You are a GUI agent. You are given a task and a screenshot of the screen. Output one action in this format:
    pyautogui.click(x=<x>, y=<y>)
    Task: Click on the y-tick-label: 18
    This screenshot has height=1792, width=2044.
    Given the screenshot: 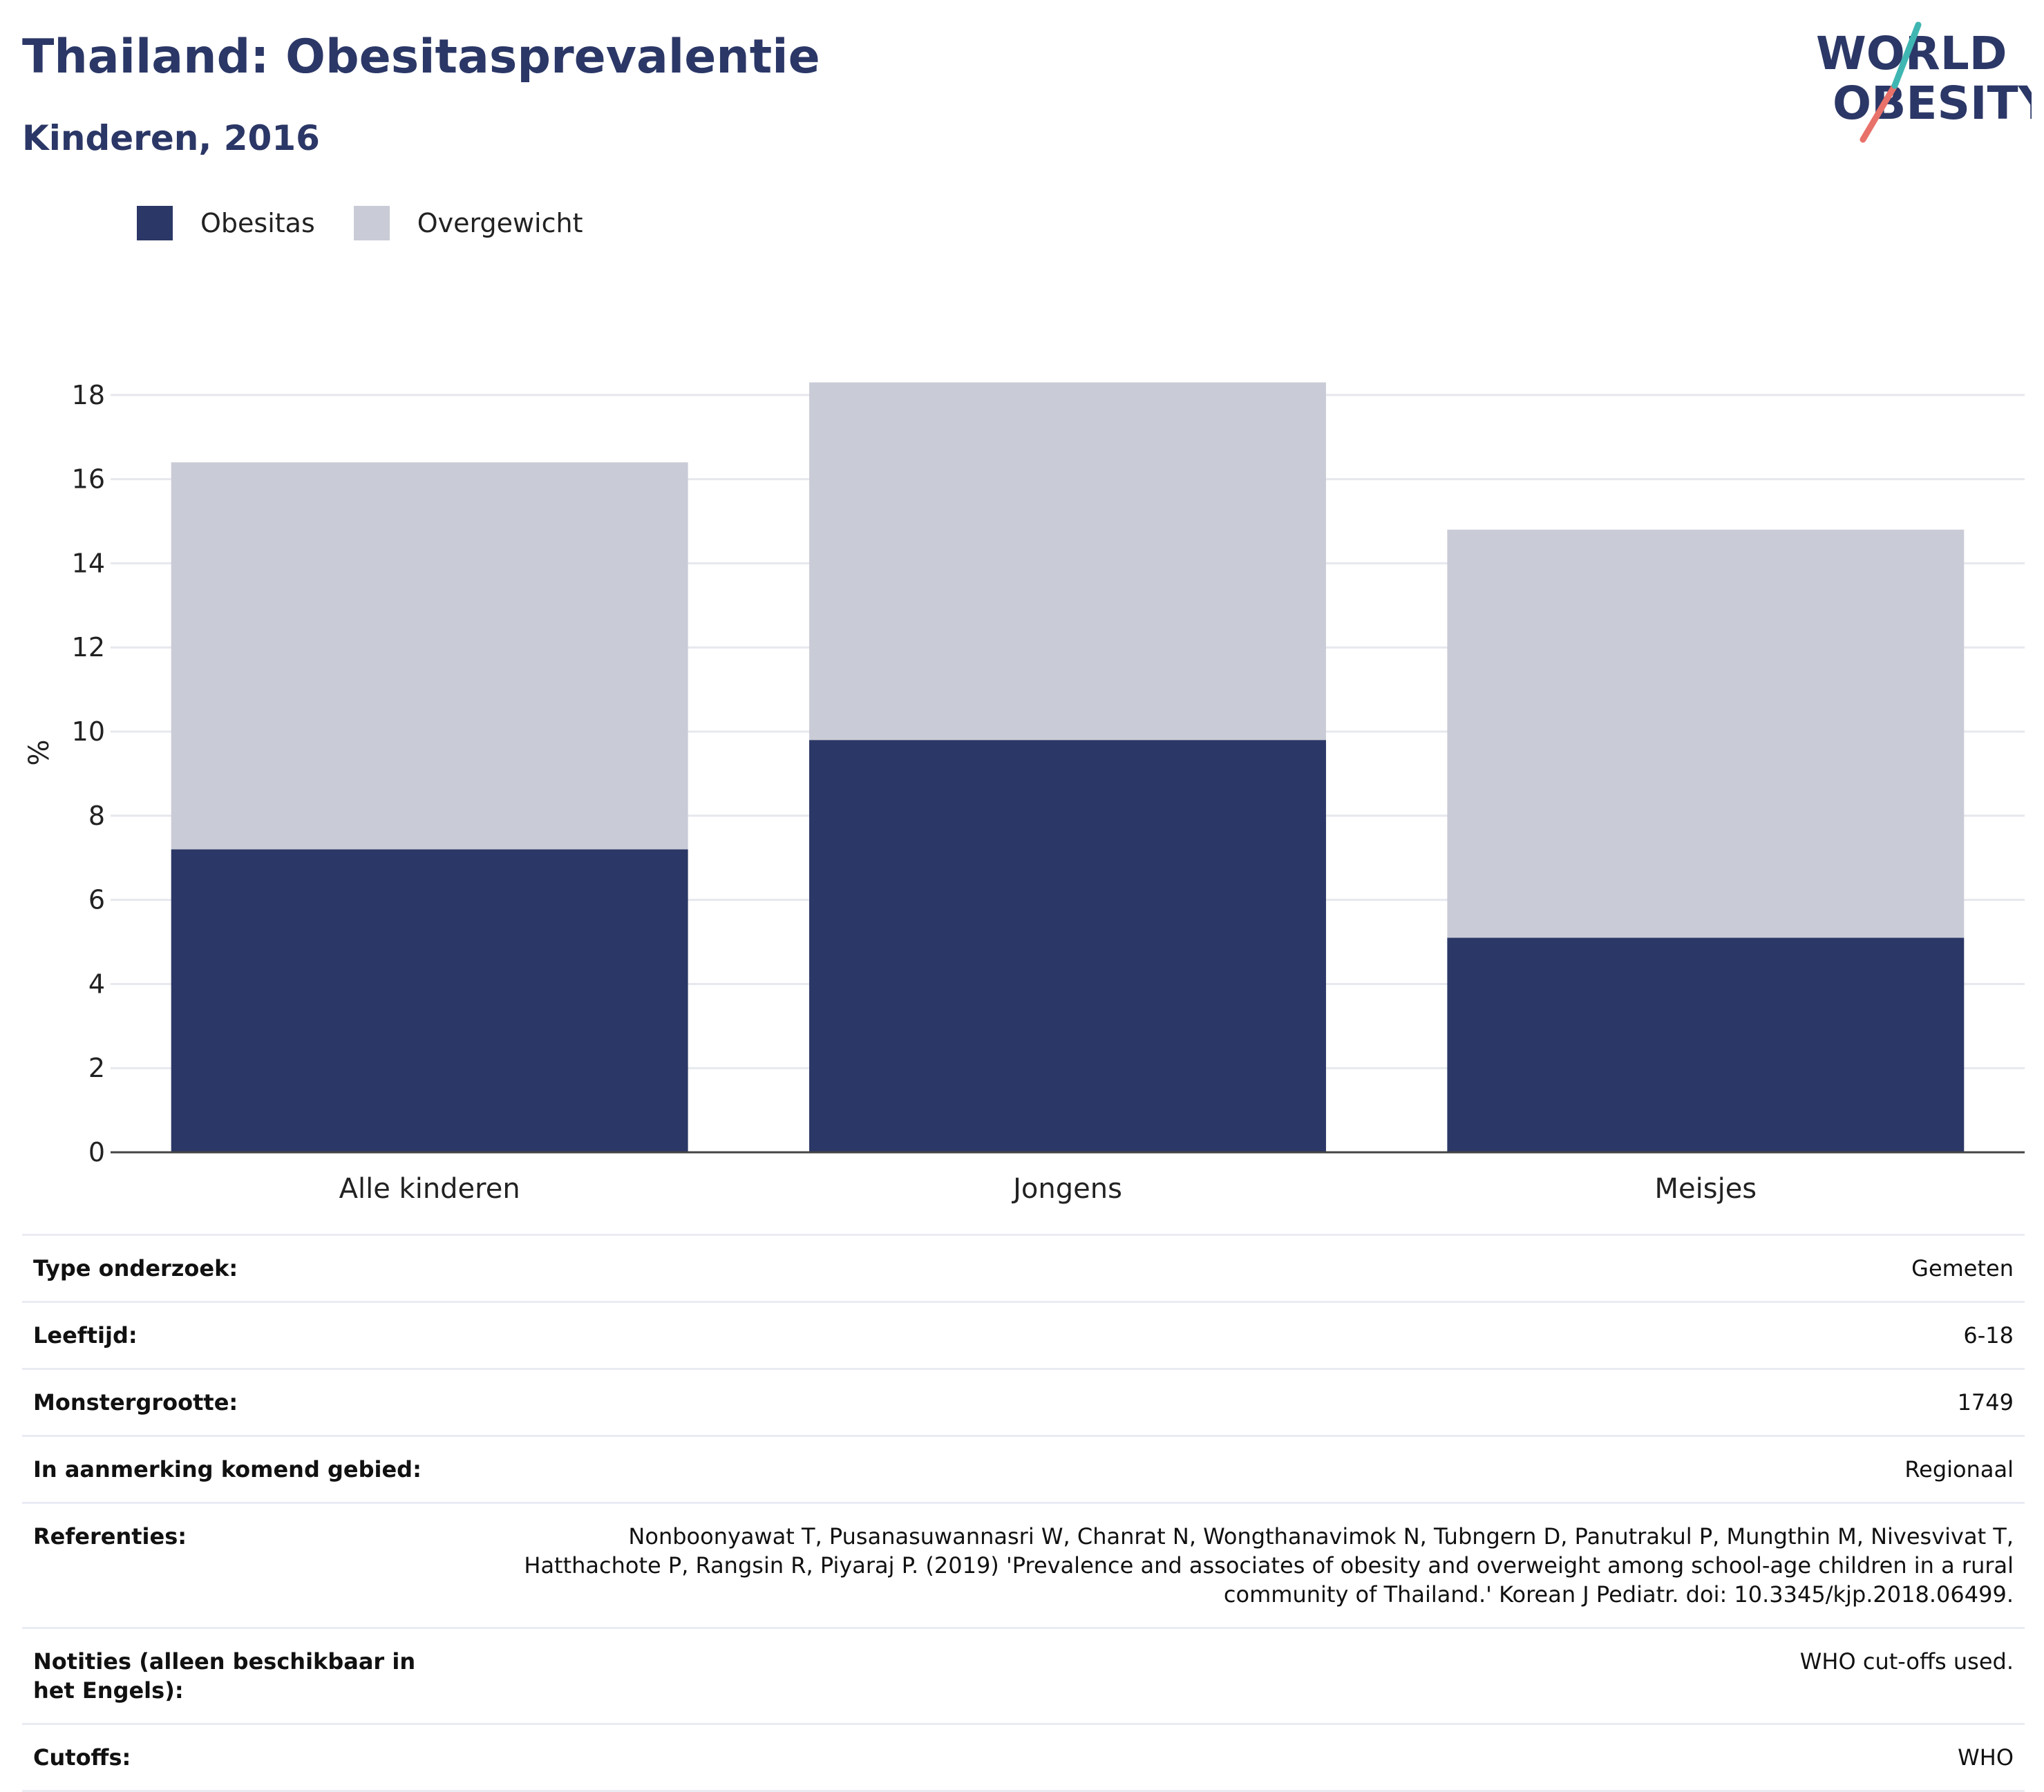 What is the action you would take?
    pyautogui.click(x=88, y=395)
    